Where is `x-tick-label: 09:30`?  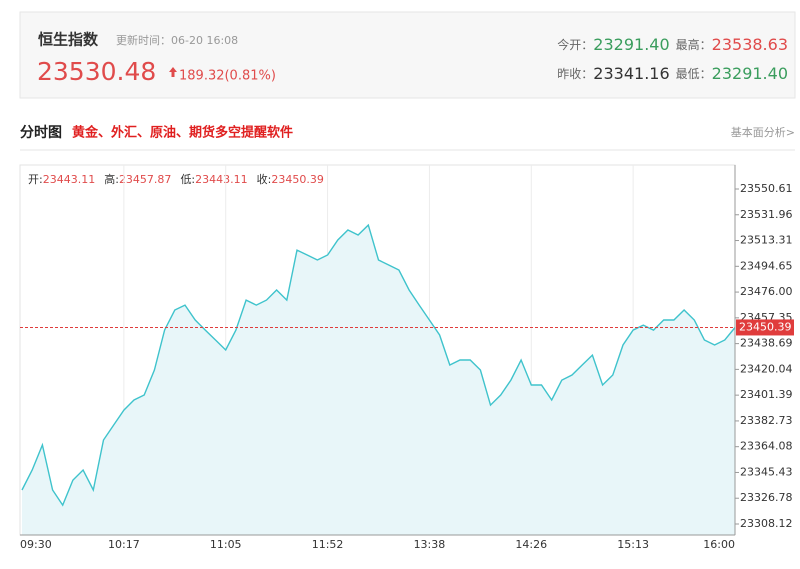
x-tick-label: 09:30 is located at coordinates (36, 544).